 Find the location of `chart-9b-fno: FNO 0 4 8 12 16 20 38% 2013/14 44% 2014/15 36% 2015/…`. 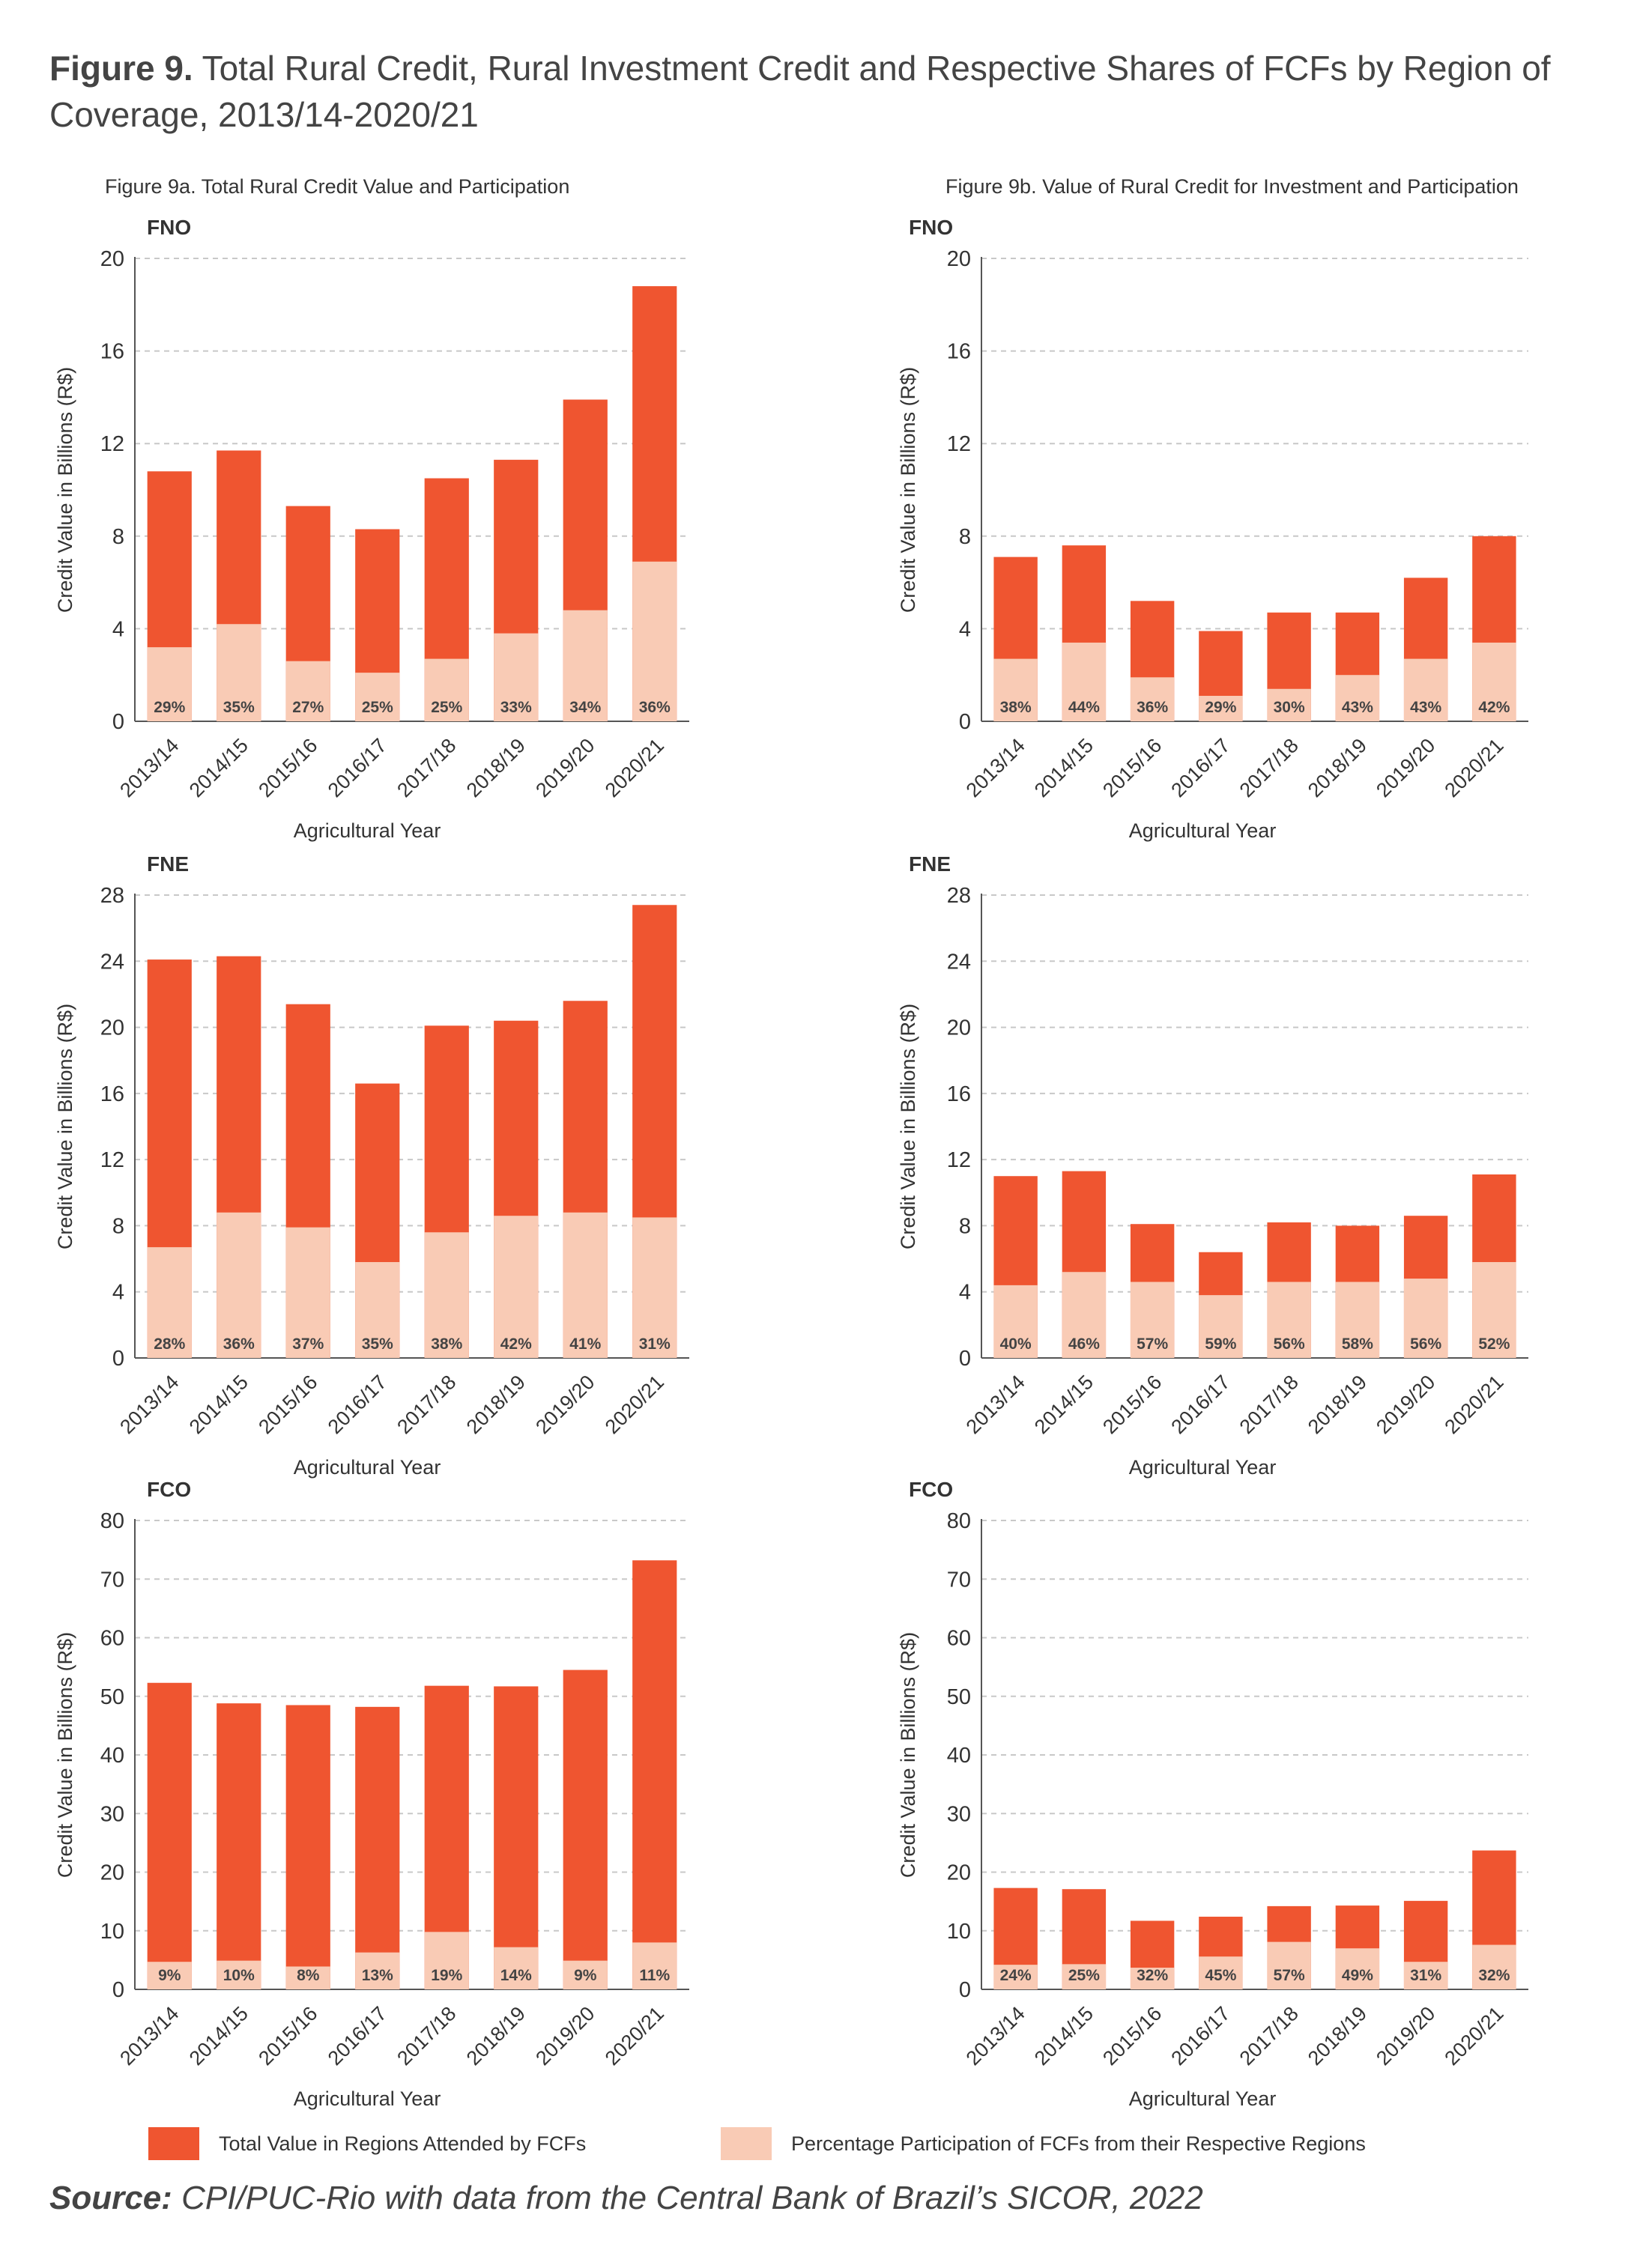

chart-9b-fno: FNO 0 4 8 12 16 20 38% 2013/14 44% 2014/15 36% 2015/… is located at coordinates (1240, 526).